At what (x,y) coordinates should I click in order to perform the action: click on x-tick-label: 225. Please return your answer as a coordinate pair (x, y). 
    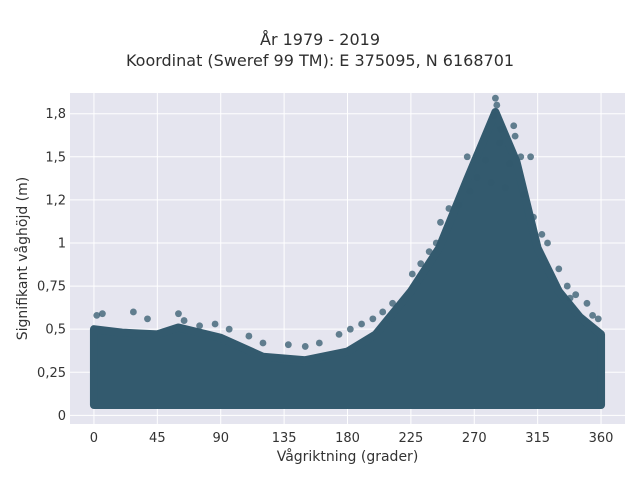
    Looking at the image, I should click on (410, 438).